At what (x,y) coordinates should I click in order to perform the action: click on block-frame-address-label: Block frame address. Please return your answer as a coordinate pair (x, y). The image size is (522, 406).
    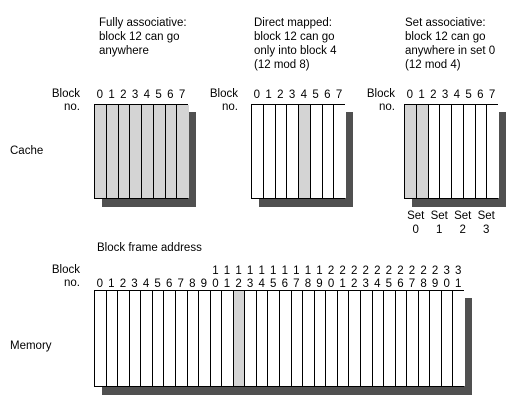
    Looking at the image, I should click on (149, 248).